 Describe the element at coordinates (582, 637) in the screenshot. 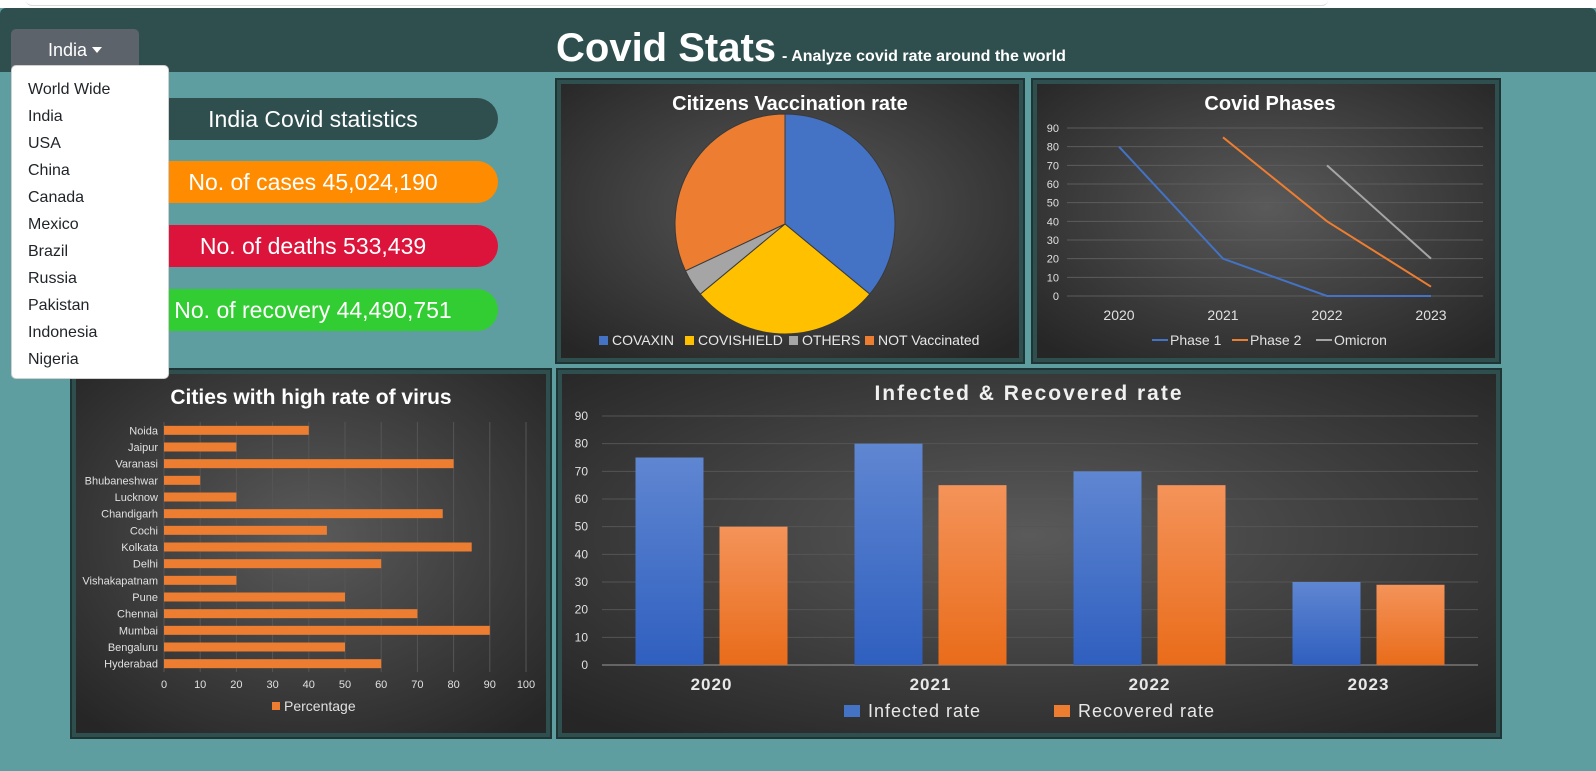

I see `y-tick-label: 10` at that location.